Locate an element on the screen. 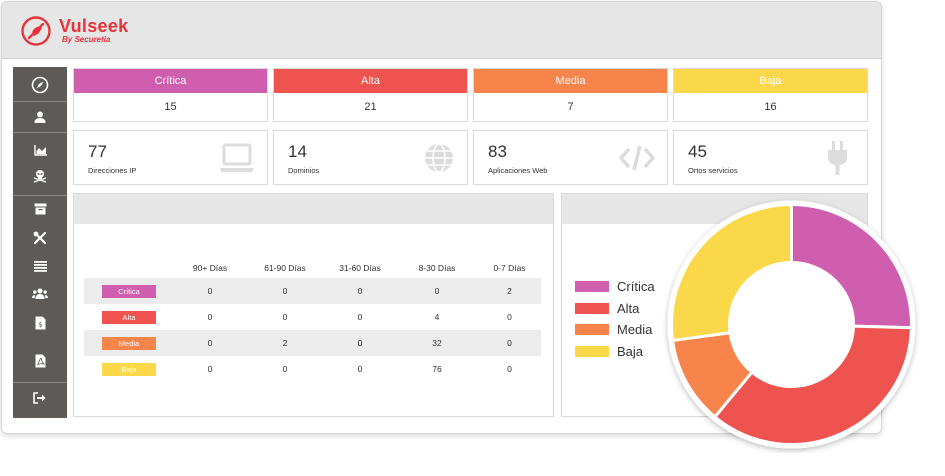 The image size is (945, 476). sidebar-item-profile is located at coordinates (40, 116).